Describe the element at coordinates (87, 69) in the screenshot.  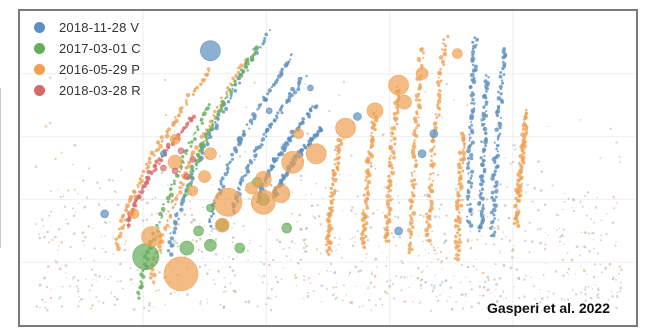
I see `legend-item-2: 2016-05-29 P` at that location.